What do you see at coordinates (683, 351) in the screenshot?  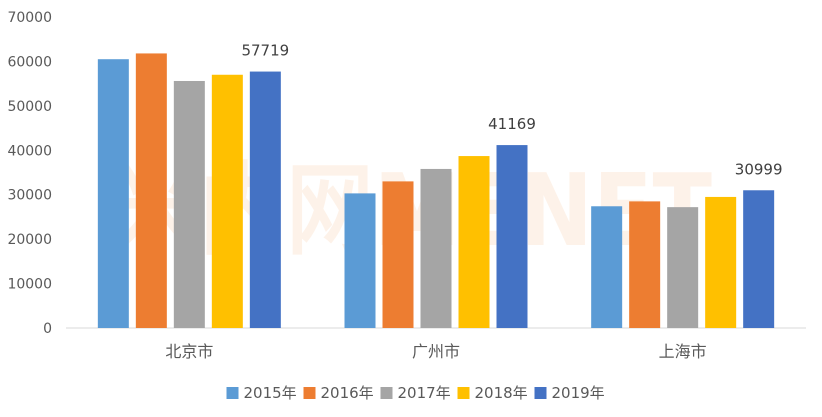 I see `category-label: 上海市` at bounding box center [683, 351].